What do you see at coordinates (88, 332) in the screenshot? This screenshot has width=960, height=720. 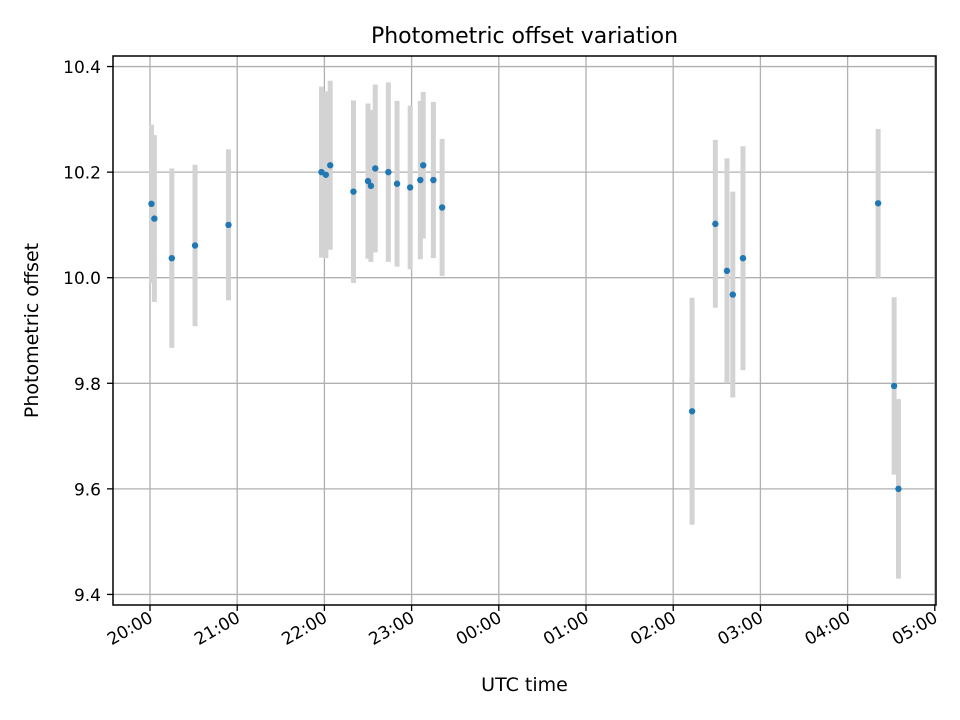 I see `y-axis: 9.4 9.6 9.8 10.0 10.2 10.4` at bounding box center [88, 332].